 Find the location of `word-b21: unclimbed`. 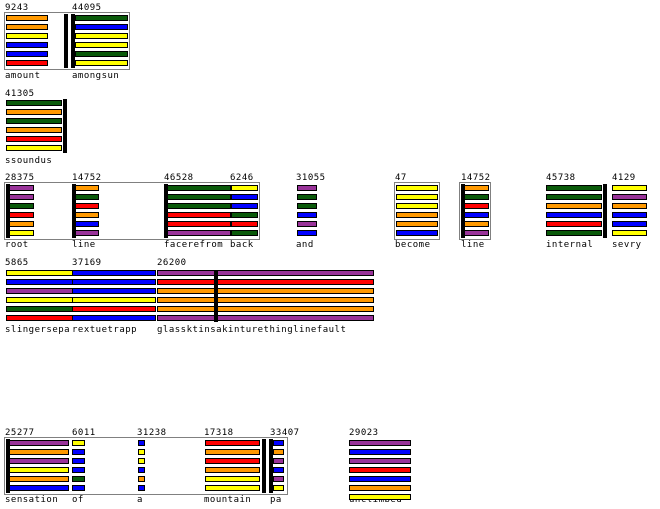

word-b21: unclimbed is located at coordinates (376, 500).